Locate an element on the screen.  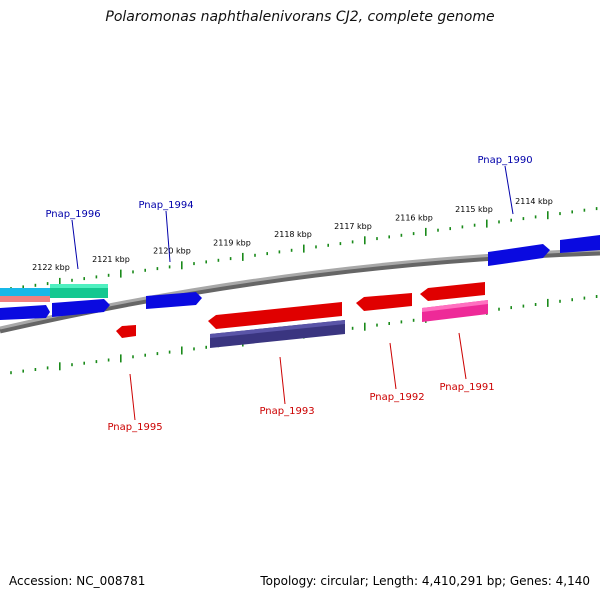
gene-pnap-1995: Pnap_1995 is located at coordinates (135, 379).